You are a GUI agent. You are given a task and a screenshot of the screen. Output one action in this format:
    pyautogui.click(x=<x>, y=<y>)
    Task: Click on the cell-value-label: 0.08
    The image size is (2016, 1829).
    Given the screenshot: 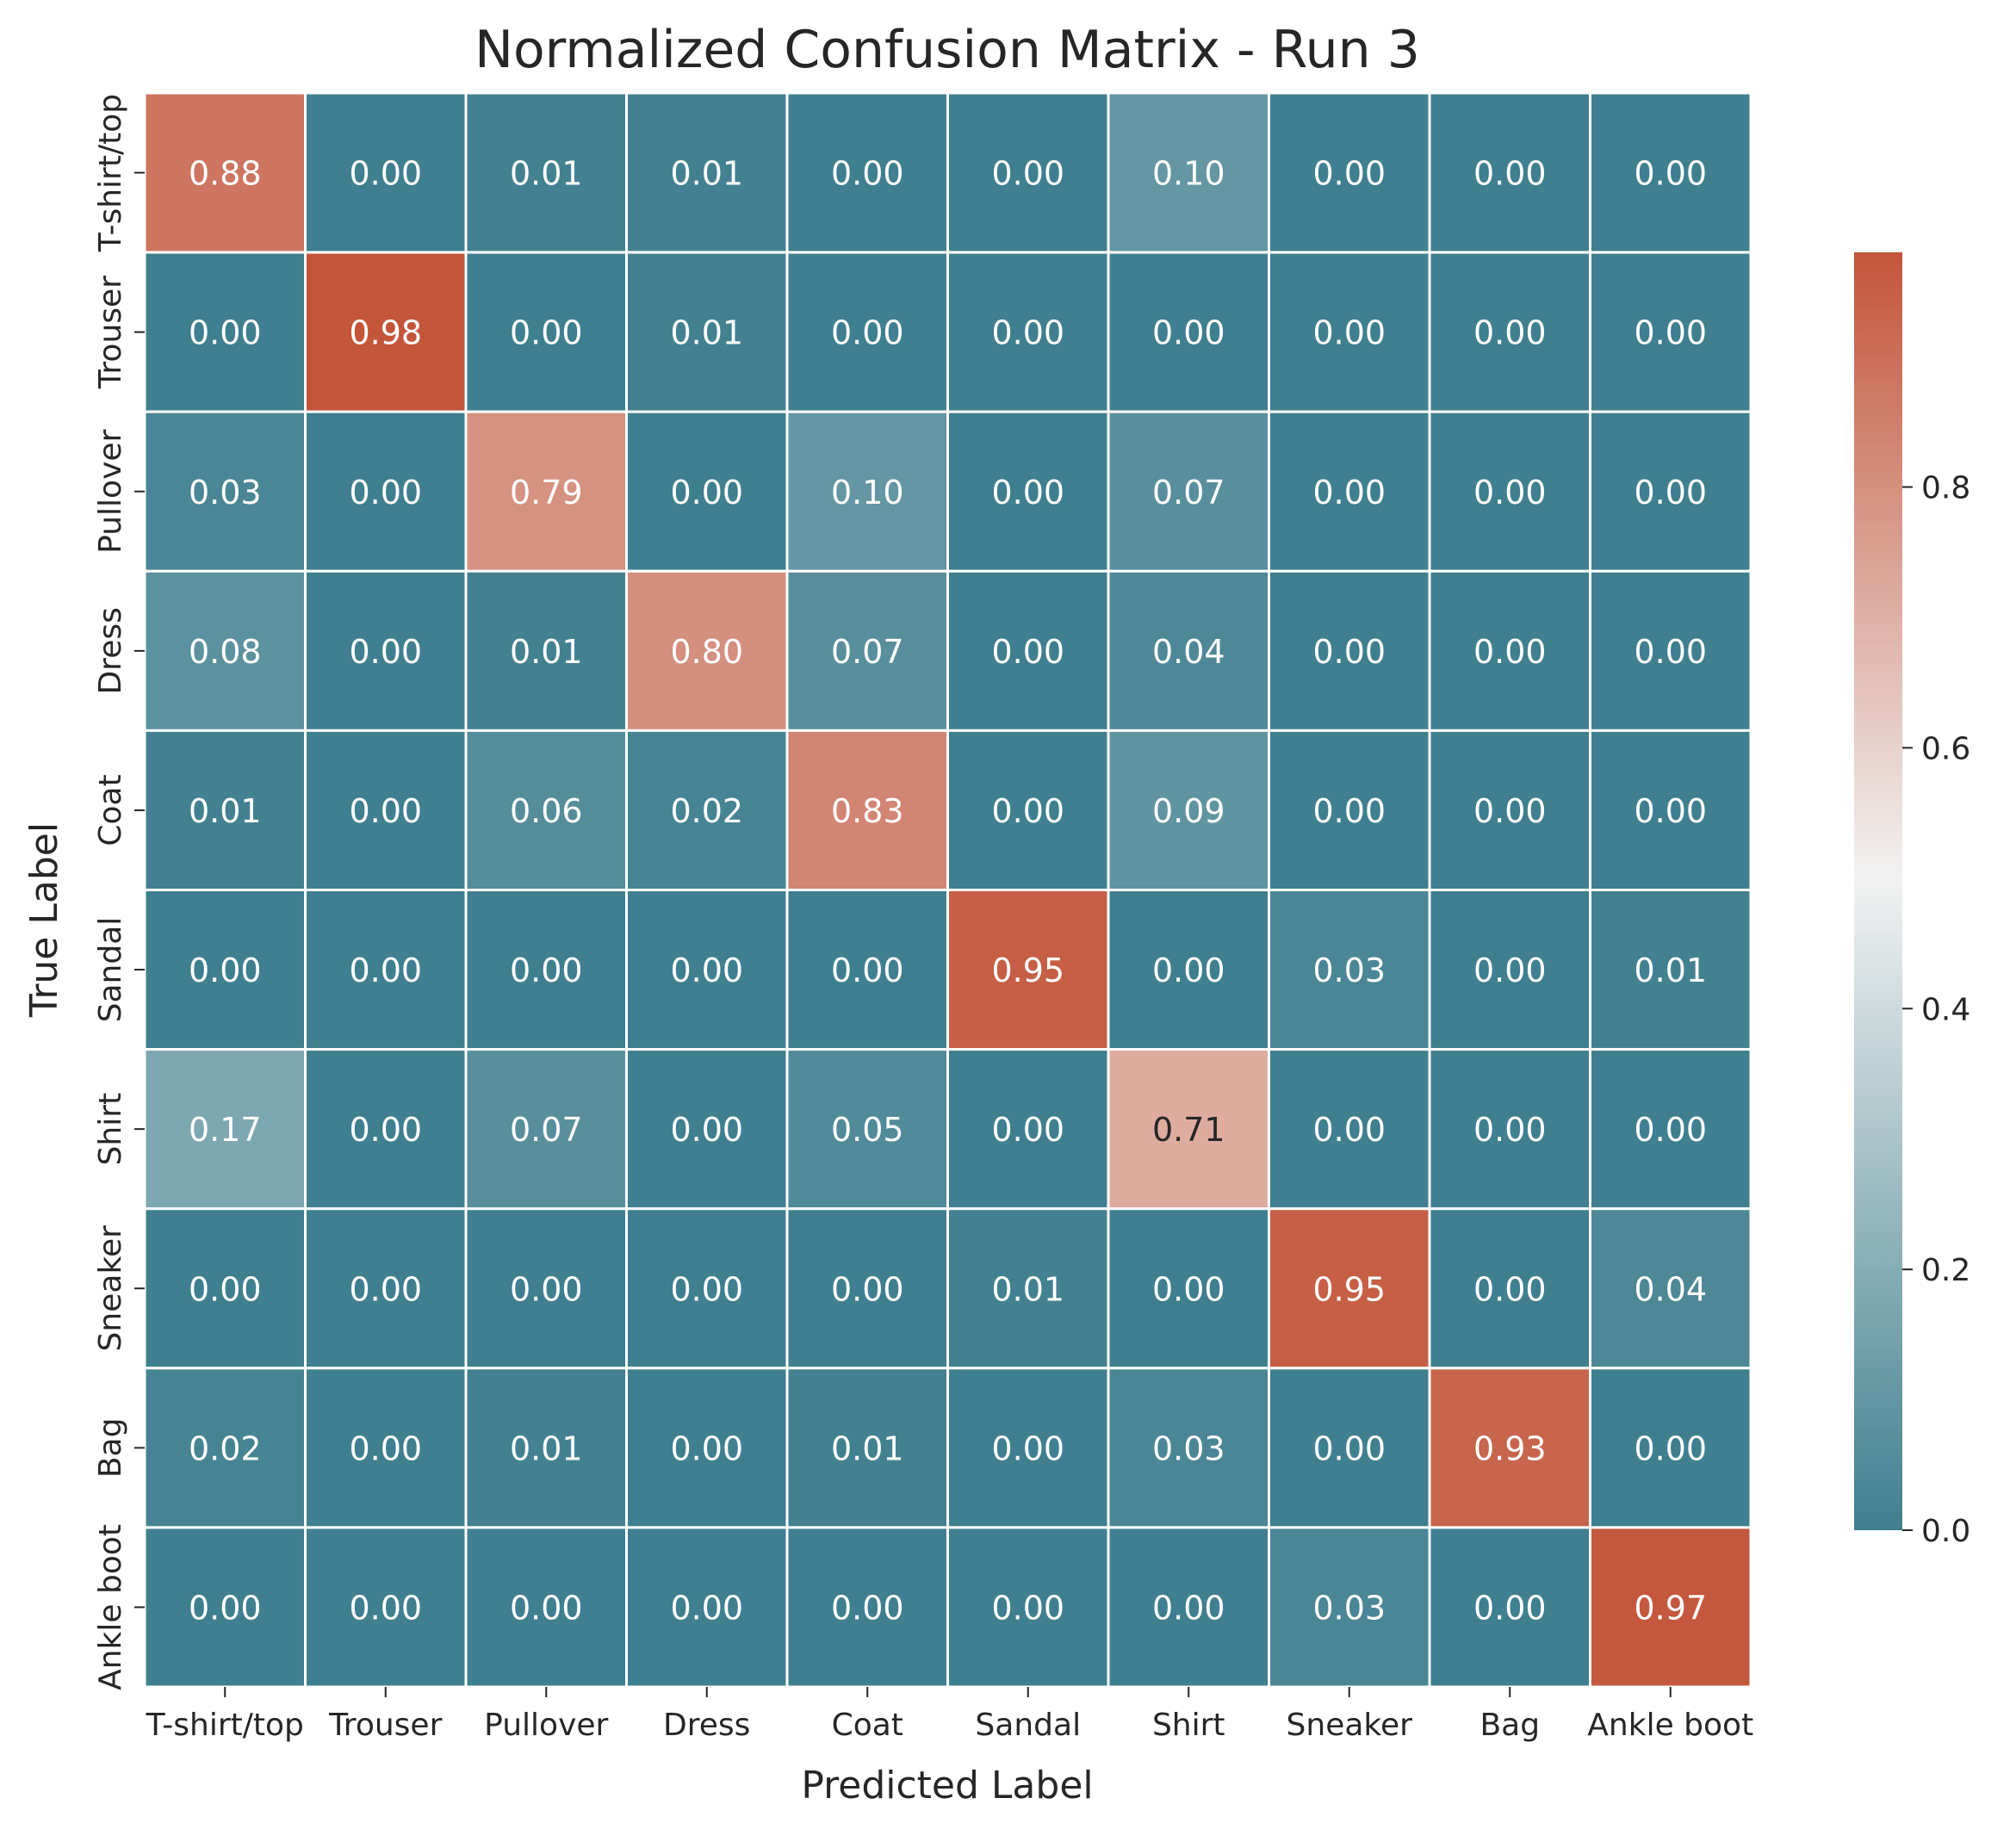 What is the action you would take?
    pyautogui.click(x=225, y=652)
    